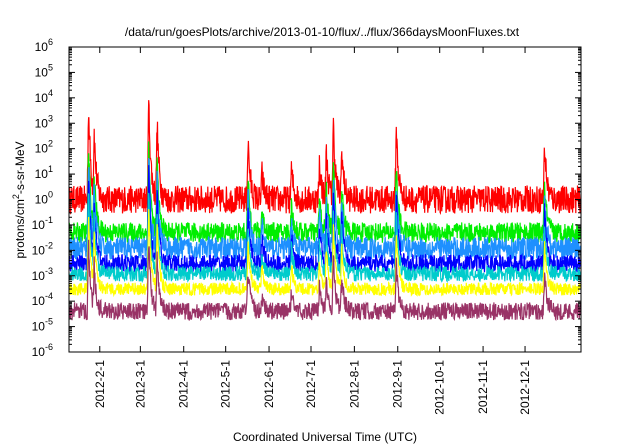 The image size is (640, 448). I want to click on y-axis-label-base: protons/cm, so click(20, 228).